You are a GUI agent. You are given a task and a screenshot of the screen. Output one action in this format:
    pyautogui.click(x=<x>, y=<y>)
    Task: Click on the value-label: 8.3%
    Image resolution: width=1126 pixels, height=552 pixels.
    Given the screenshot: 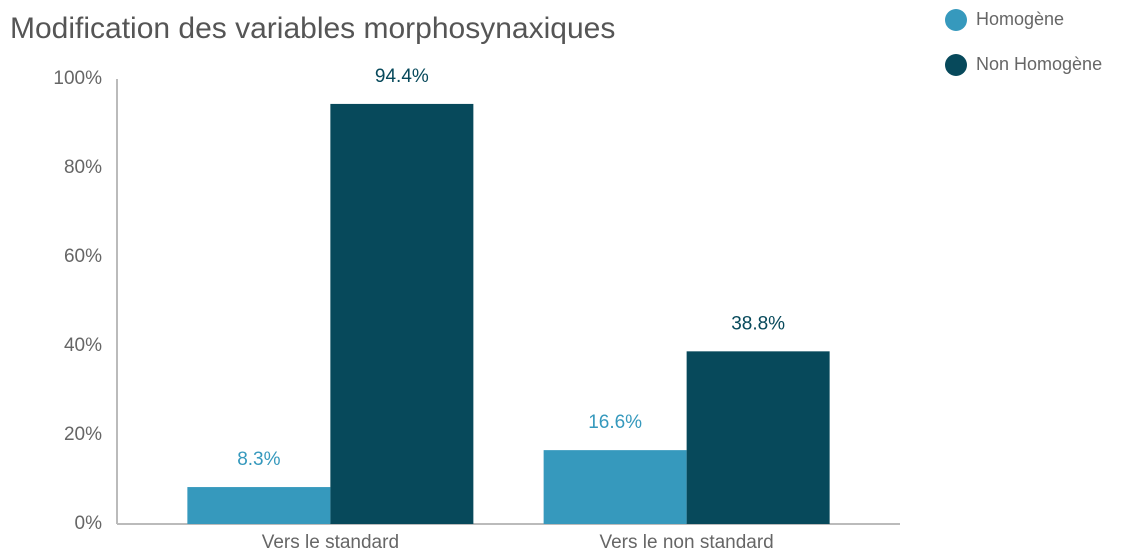 What is the action you would take?
    pyautogui.click(x=258, y=459)
    